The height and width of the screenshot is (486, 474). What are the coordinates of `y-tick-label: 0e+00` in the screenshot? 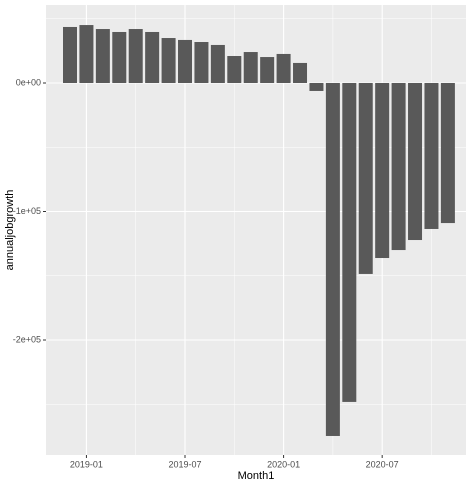 It's located at (28, 82).